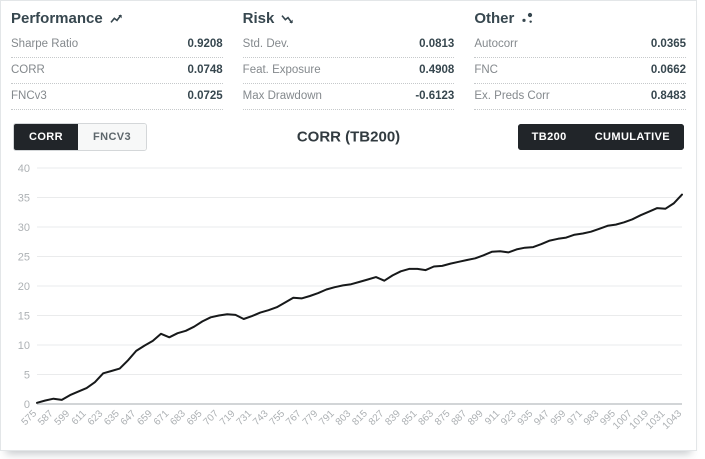  Describe the element at coordinates (24, 317) in the screenshot. I see `y-axis-tick-label: 15` at that location.